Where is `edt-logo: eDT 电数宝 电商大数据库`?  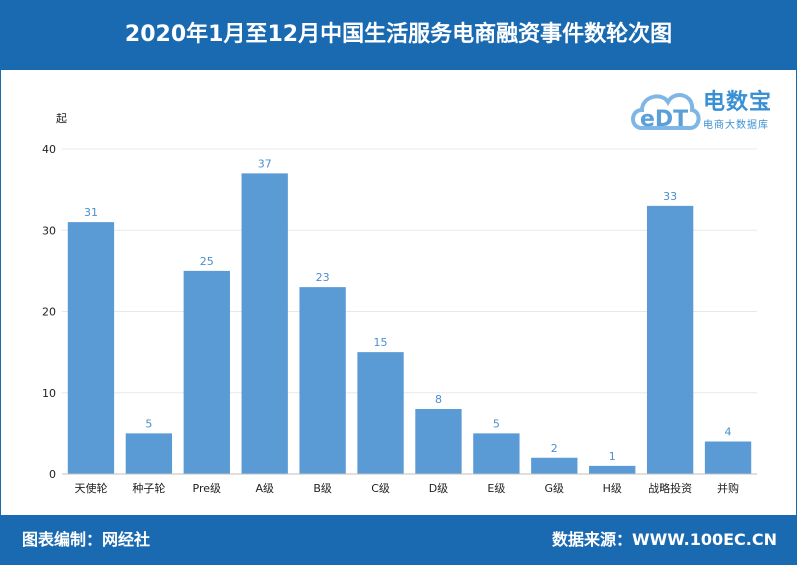 edt-logo: eDT 电数宝 电商大数据库 is located at coordinates (708, 108).